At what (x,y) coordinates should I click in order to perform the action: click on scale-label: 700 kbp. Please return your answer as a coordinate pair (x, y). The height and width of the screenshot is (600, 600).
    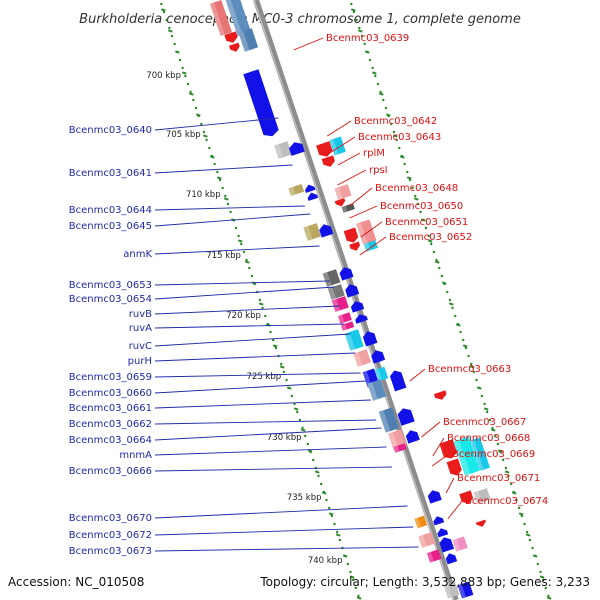
    Looking at the image, I should click on (163, 76).